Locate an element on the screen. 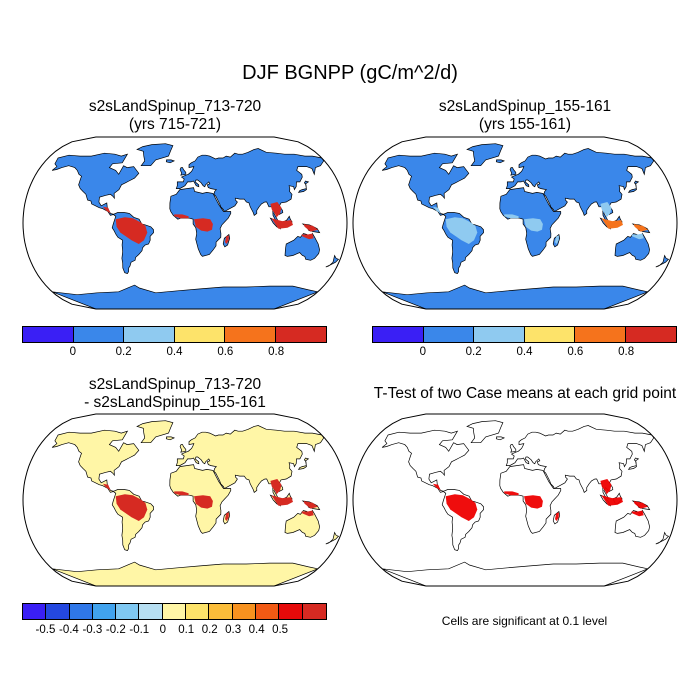 The height and width of the screenshot is (700, 700). figure-title: DJF BGNPP (gC/m^2/d) is located at coordinates (350, 73).